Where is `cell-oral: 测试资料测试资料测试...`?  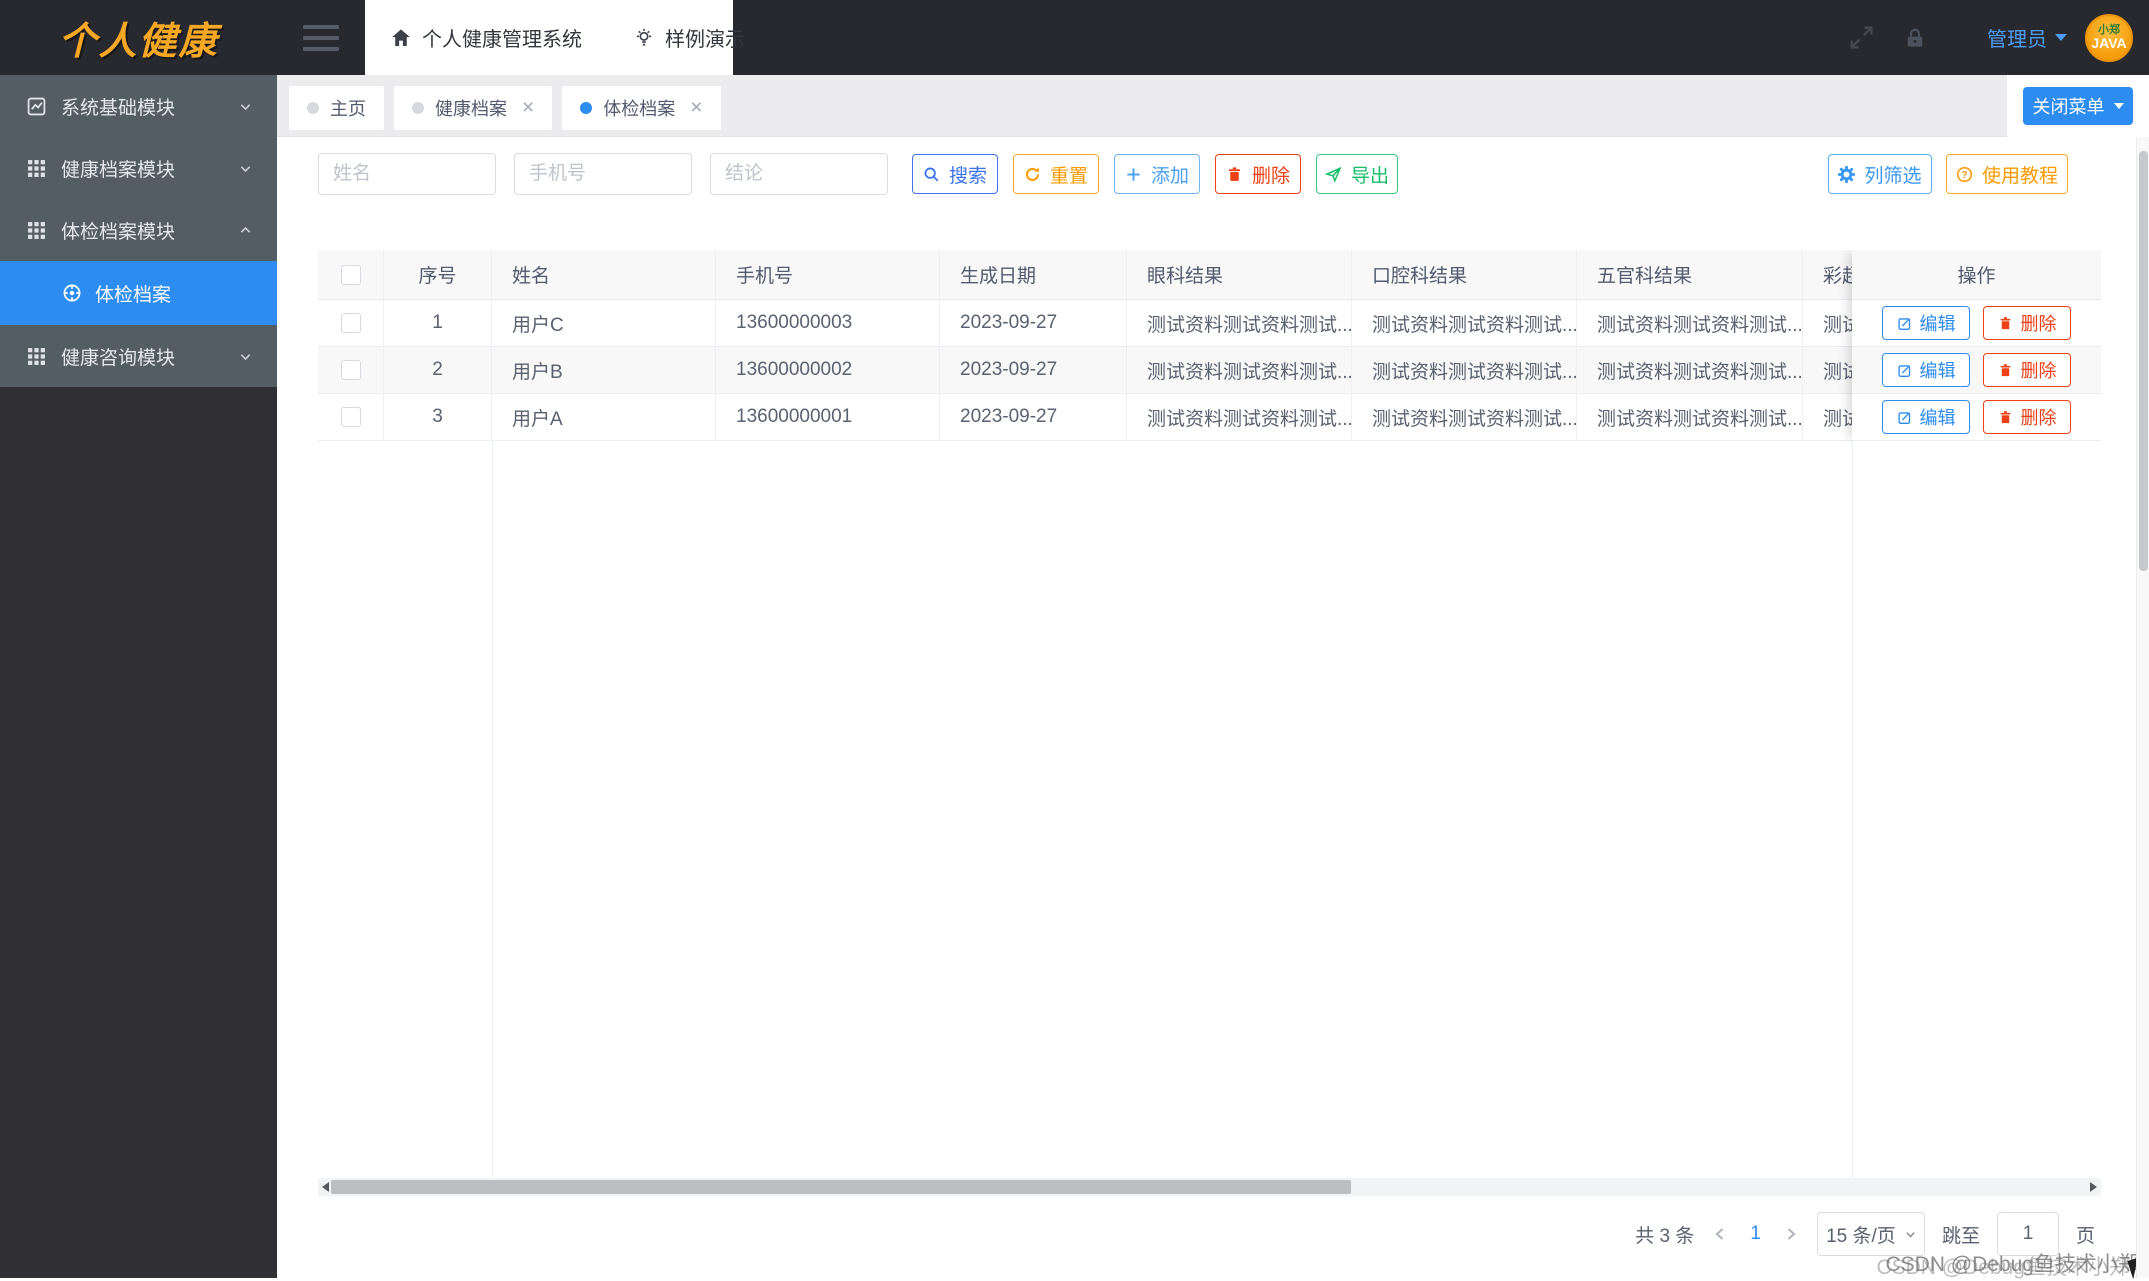 cell-oral: 测试资料测试资料测试... is located at coordinates (1464, 323).